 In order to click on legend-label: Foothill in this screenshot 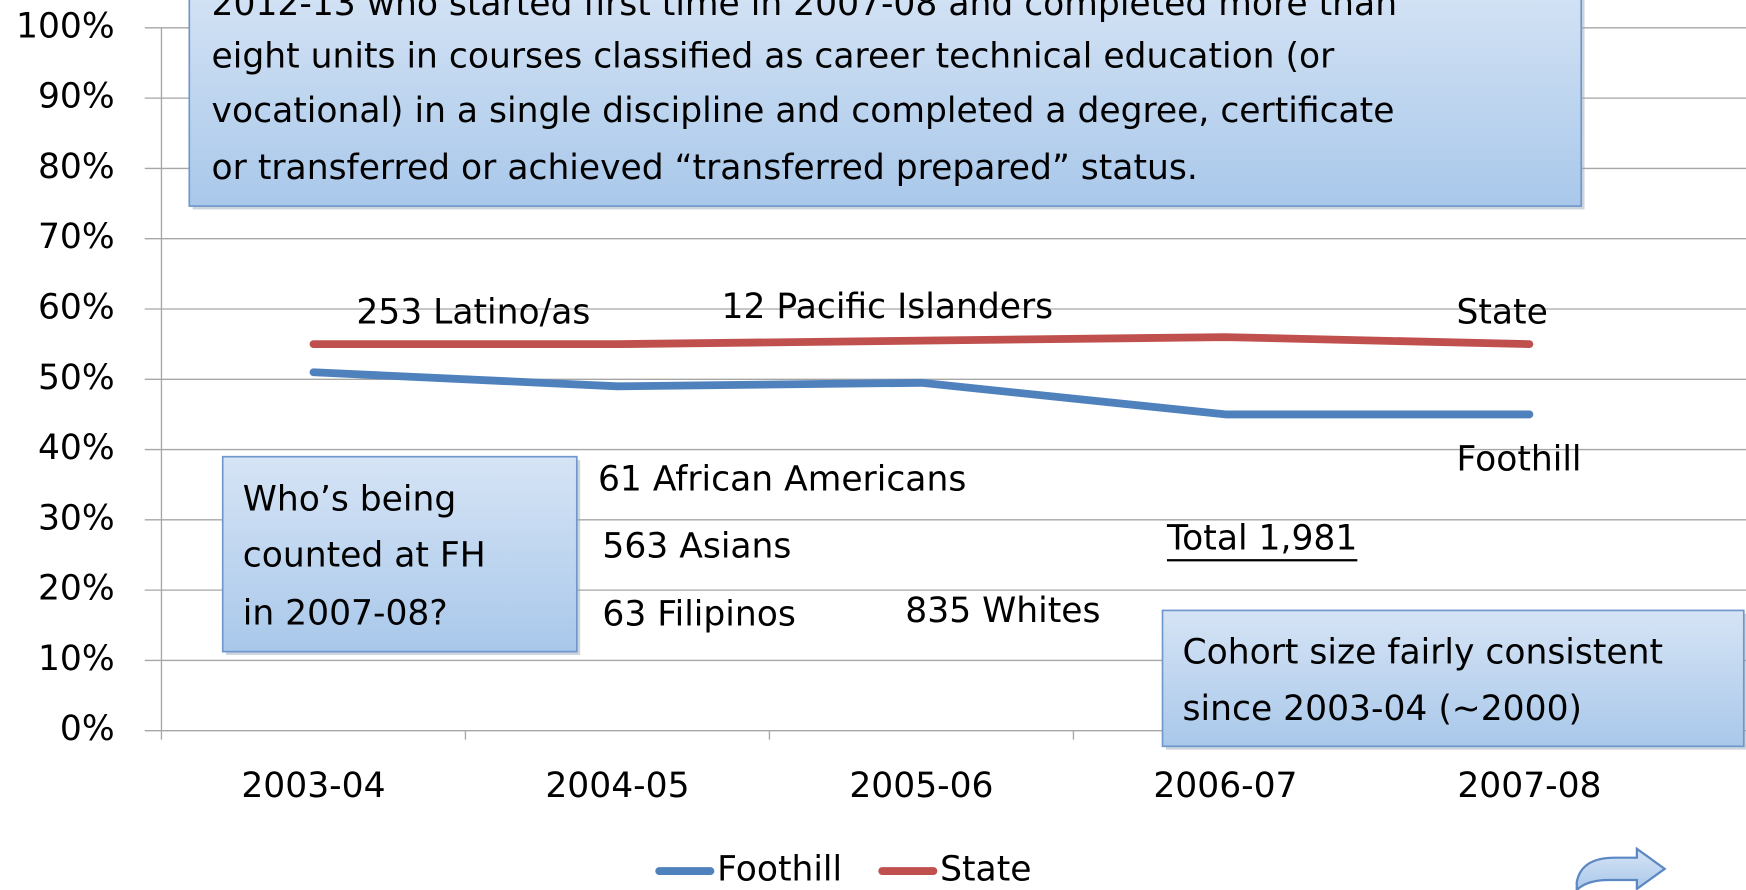, I will do `click(779, 870)`.